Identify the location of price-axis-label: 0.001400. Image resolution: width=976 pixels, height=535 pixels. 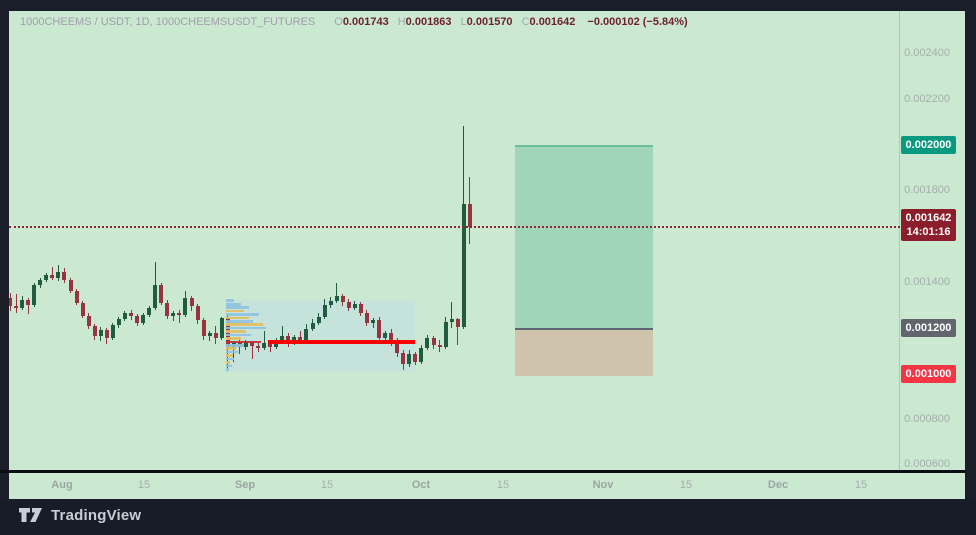
(927, 281).